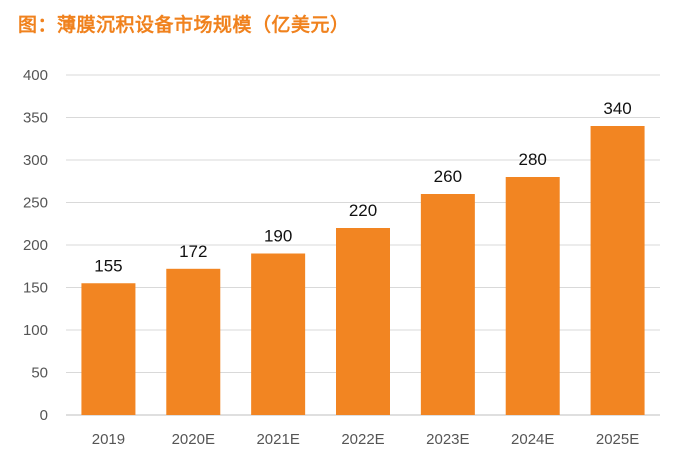 The image size is (694, 463). What do you see at coordinates (35, 160) in the screenshot?
I see `y-tick-label: 300` at bounding box center [35, 160].